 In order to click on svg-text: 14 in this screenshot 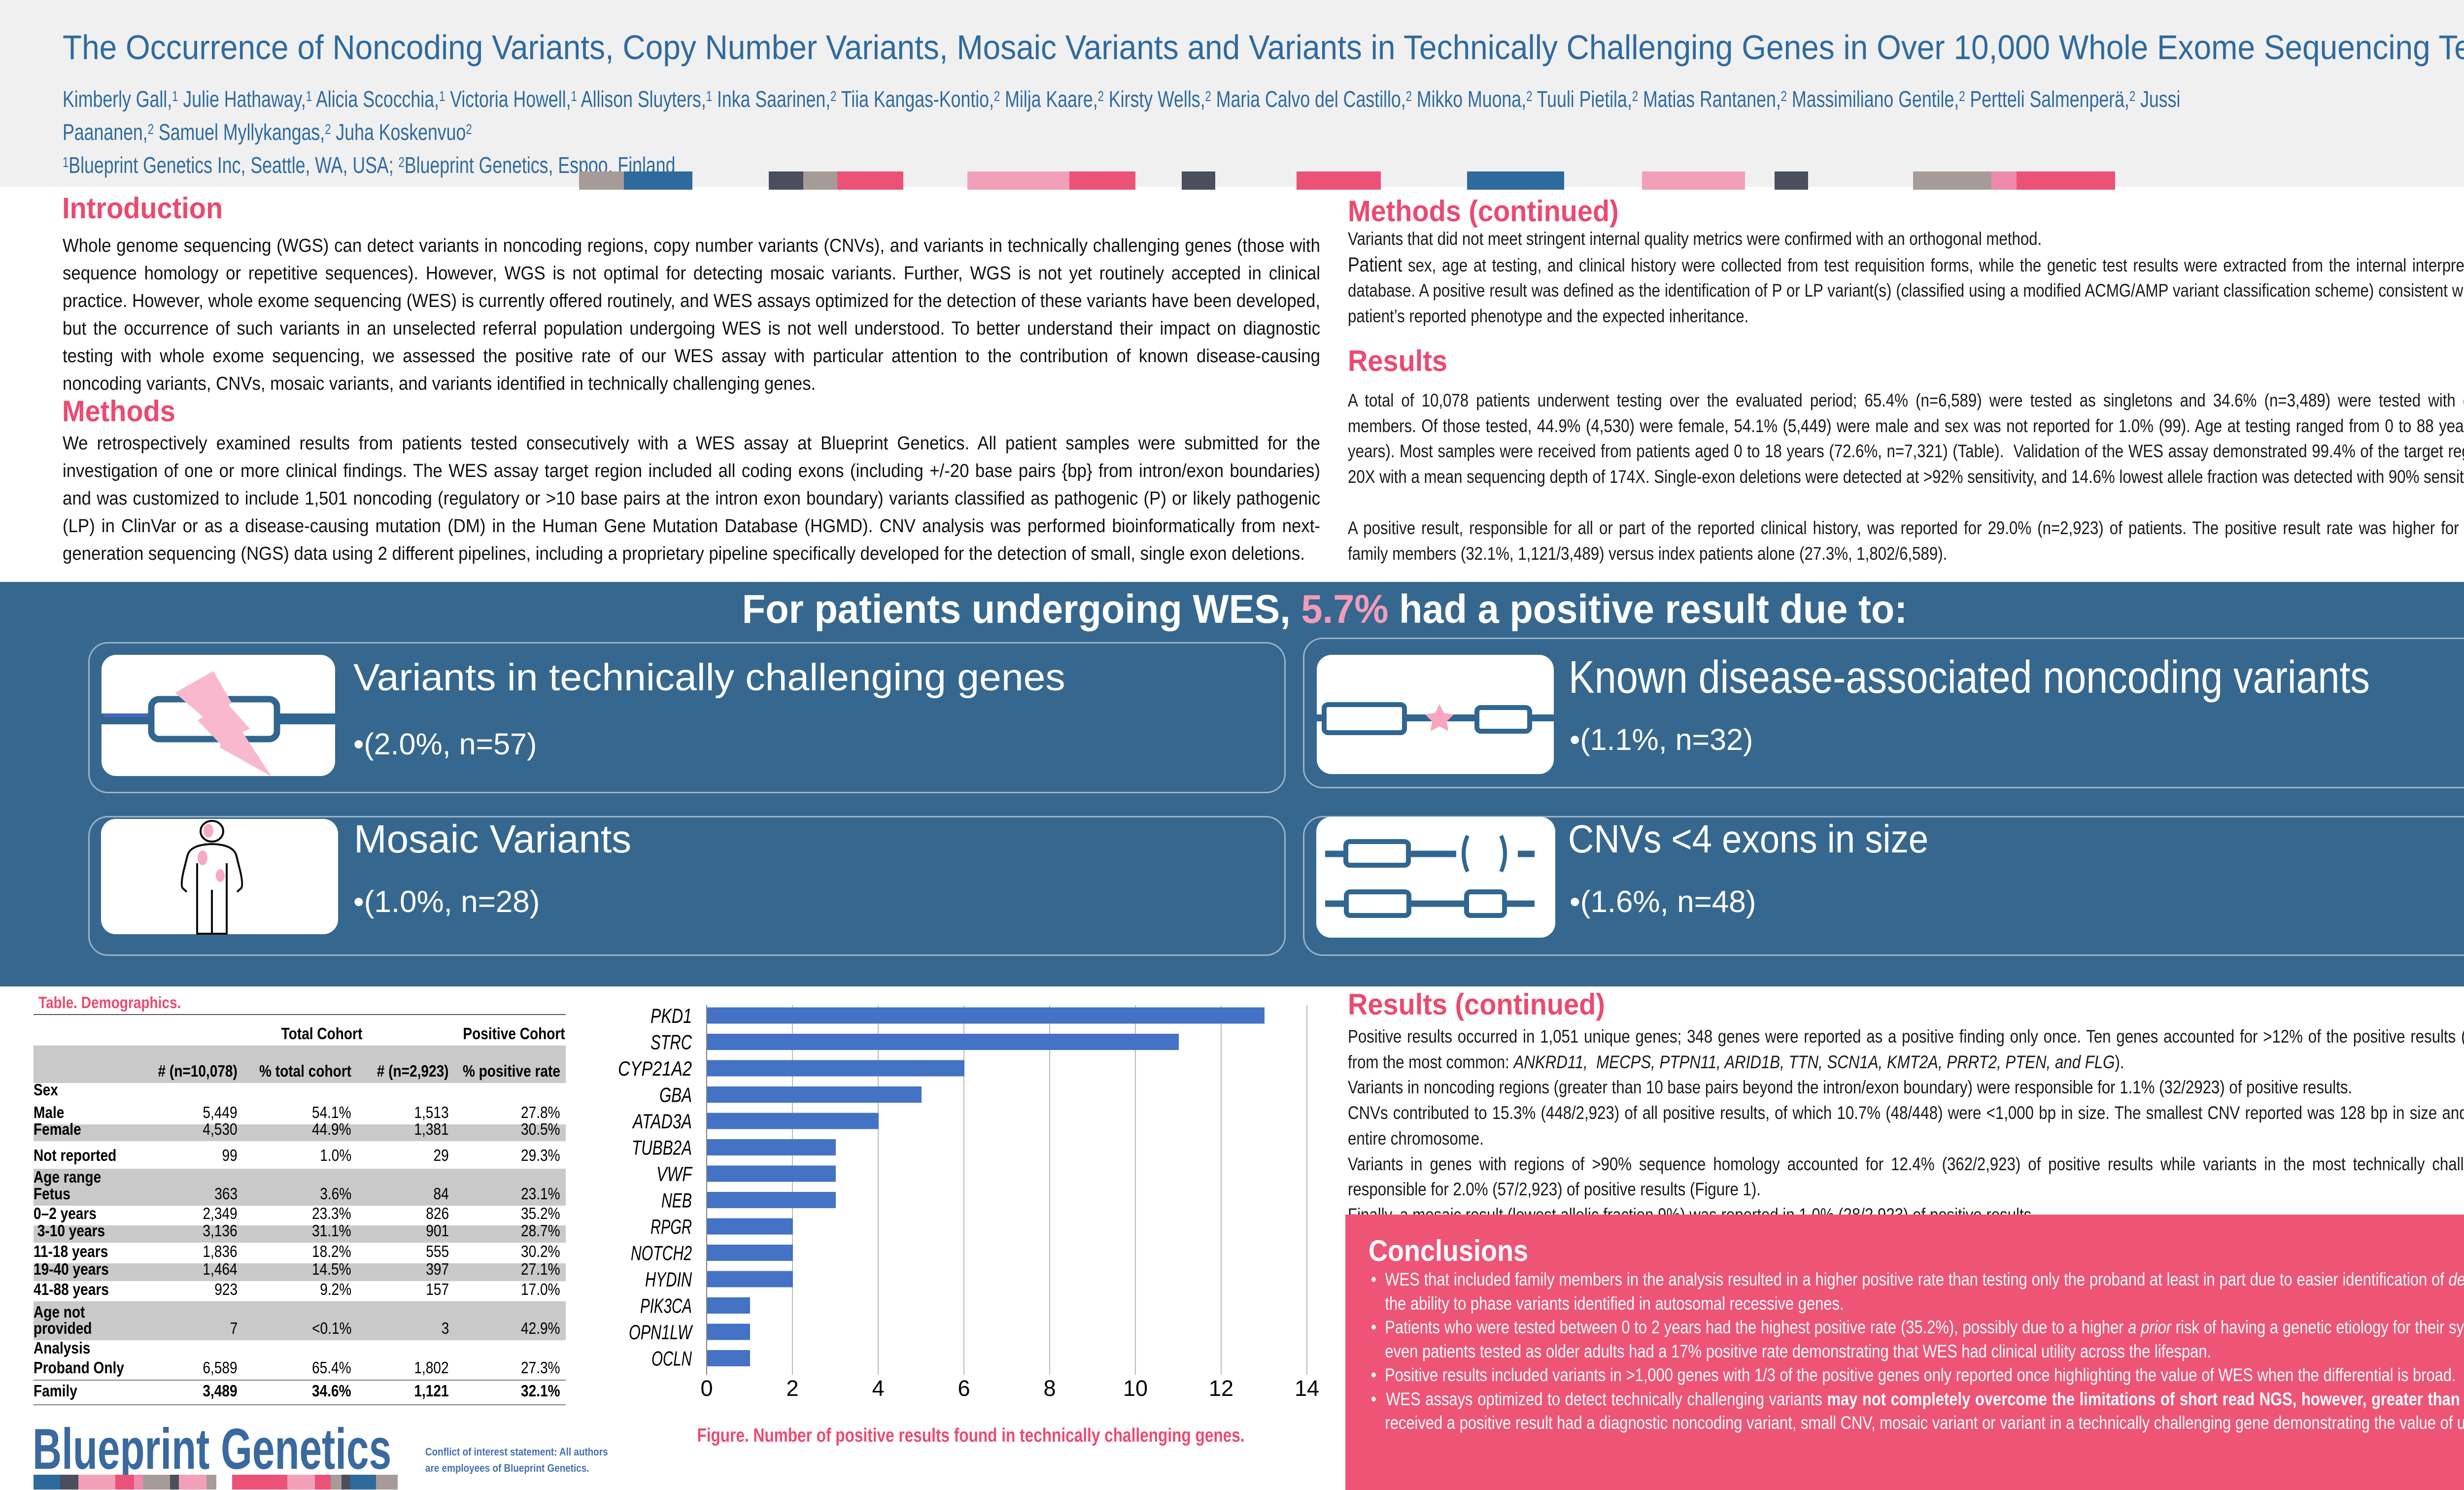, I will do `click(1307, 1388)`.